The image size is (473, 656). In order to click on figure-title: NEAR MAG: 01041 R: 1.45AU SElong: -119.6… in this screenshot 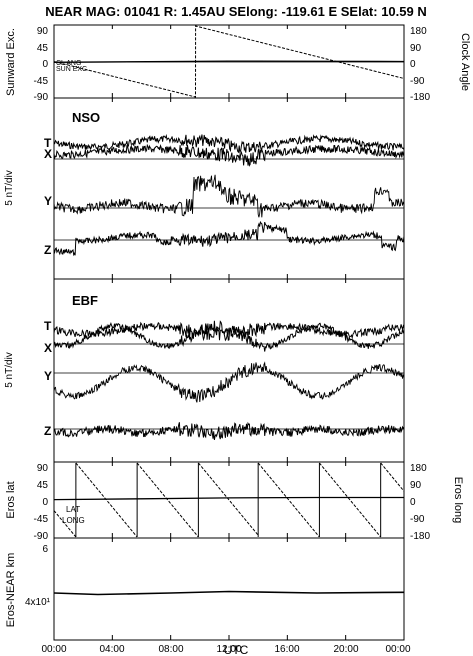, I will do `click(235, 11)`.